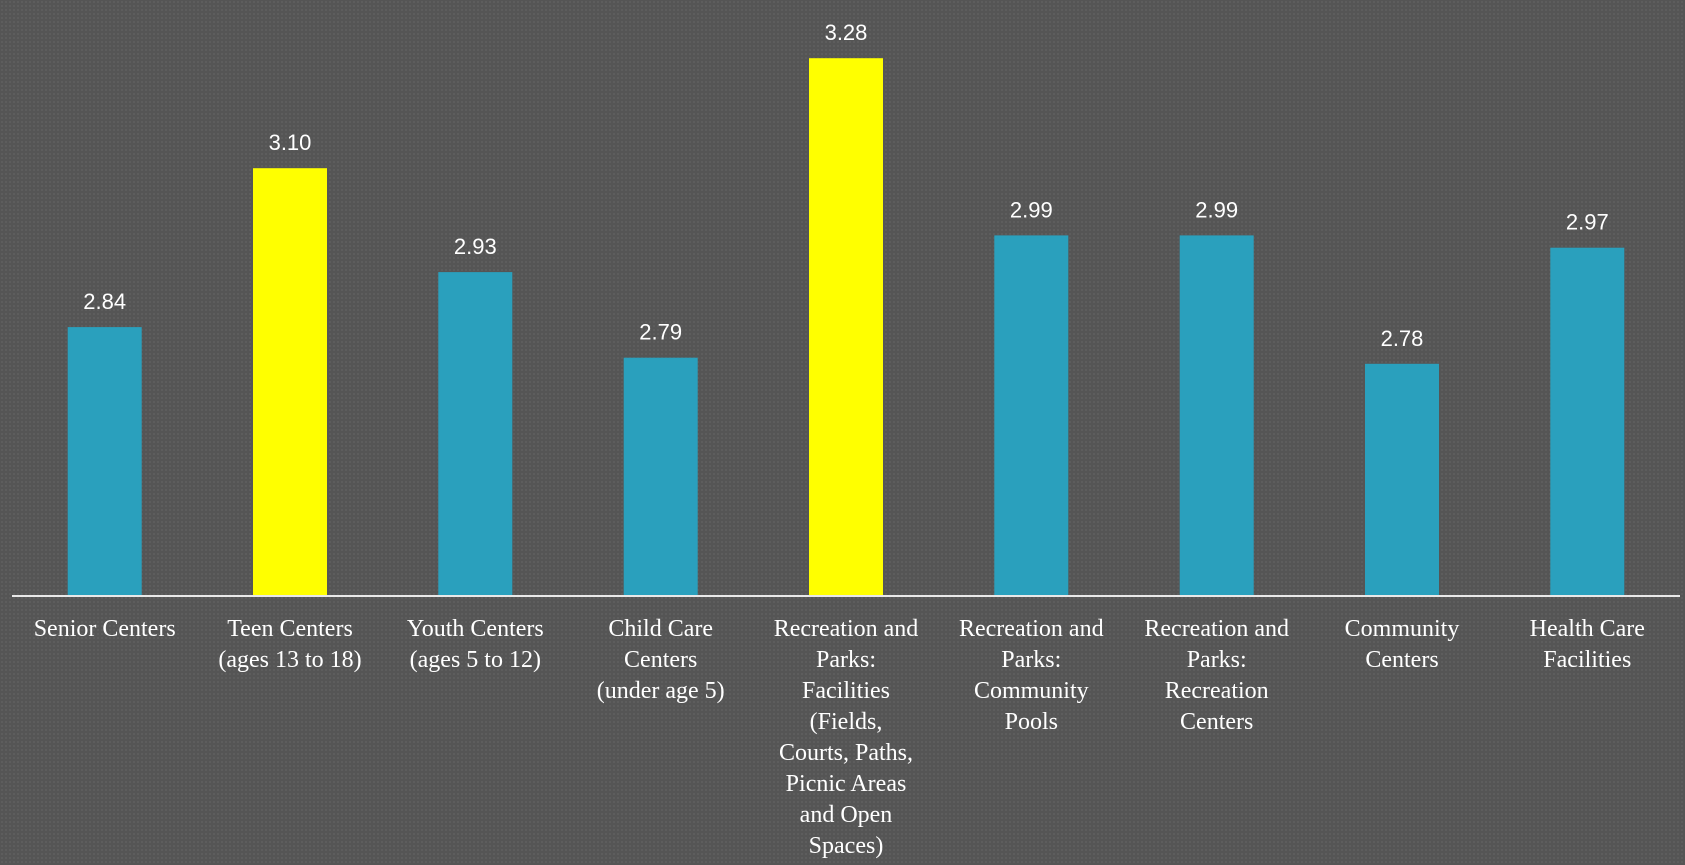 This screenshot has width=1685, height=865. Describe the element at coordinates (290, 644) in the screenshot. I see `category-label: Teen Centers (ages 13 to 18)` at that location.